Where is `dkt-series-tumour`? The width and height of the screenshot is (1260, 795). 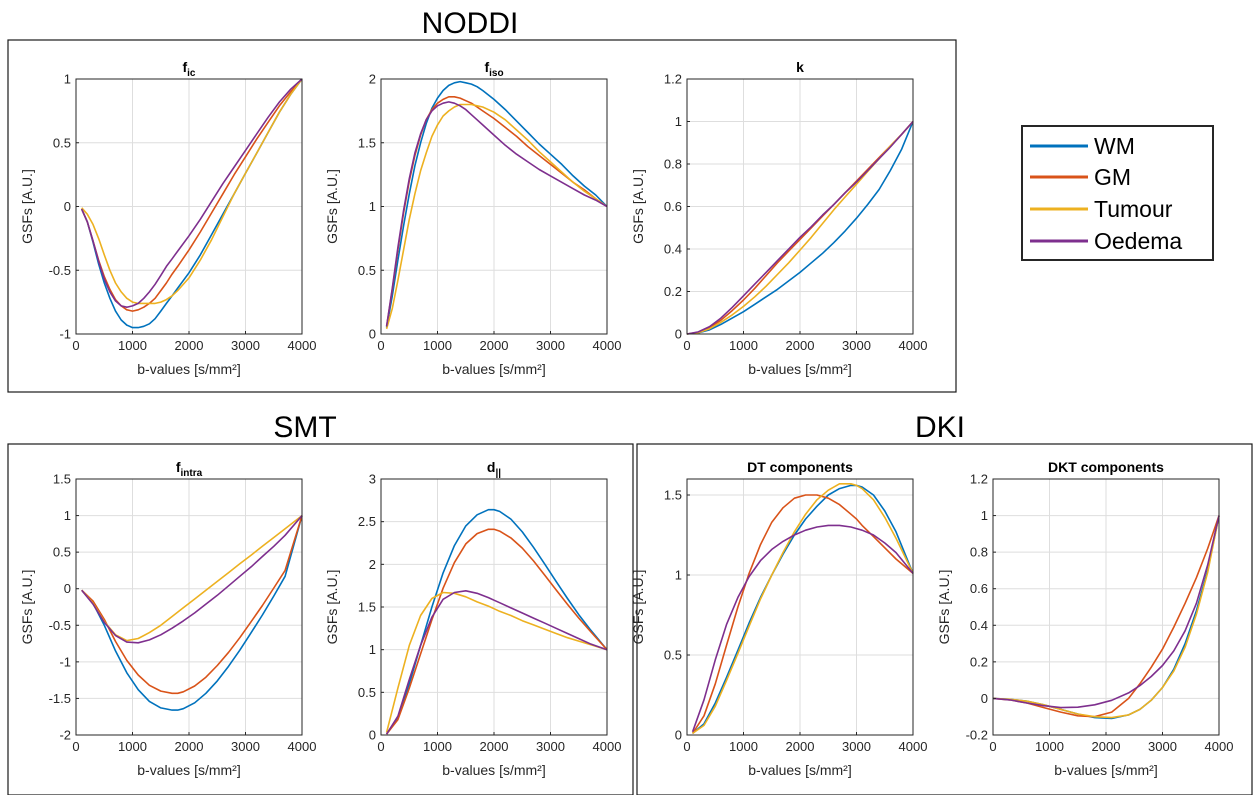
dkt-series-tumour is located at coordinates (1106, 617).